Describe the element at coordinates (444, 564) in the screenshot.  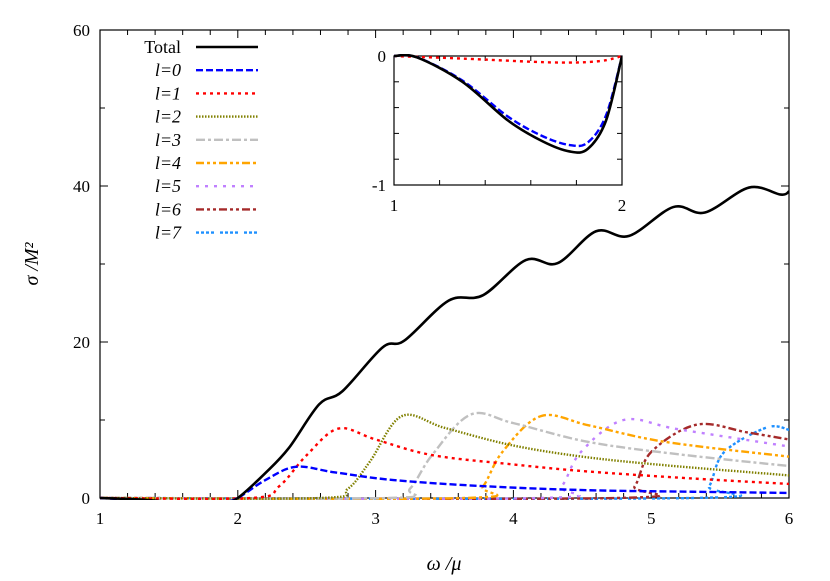
I see `x-axis-label: ω /μ` at that location.